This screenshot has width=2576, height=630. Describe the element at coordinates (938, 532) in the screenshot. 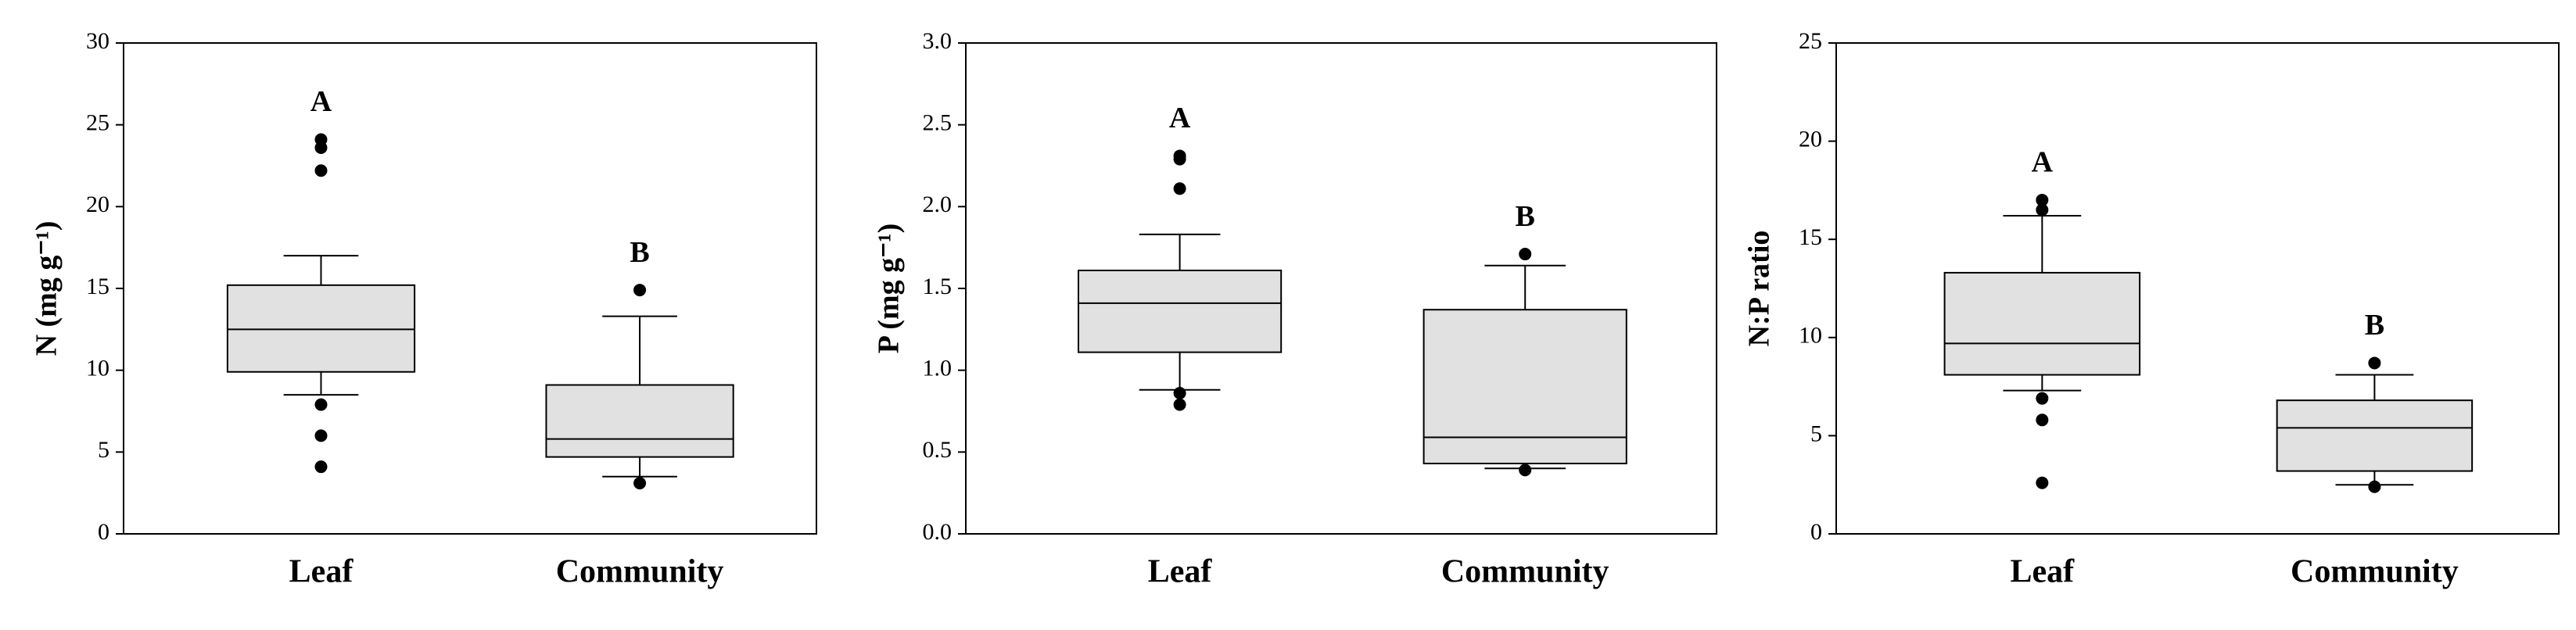

I see `y-tick-label: 0.0` at that location.